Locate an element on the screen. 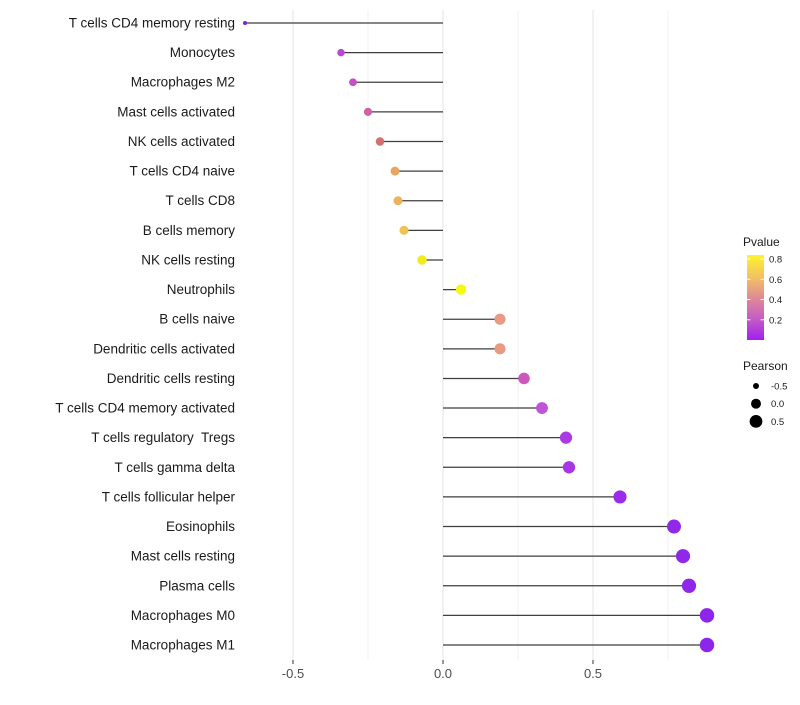 This screenshot has width=800, height=705. category-label: Monocytes is located at coordinates (203, 52).